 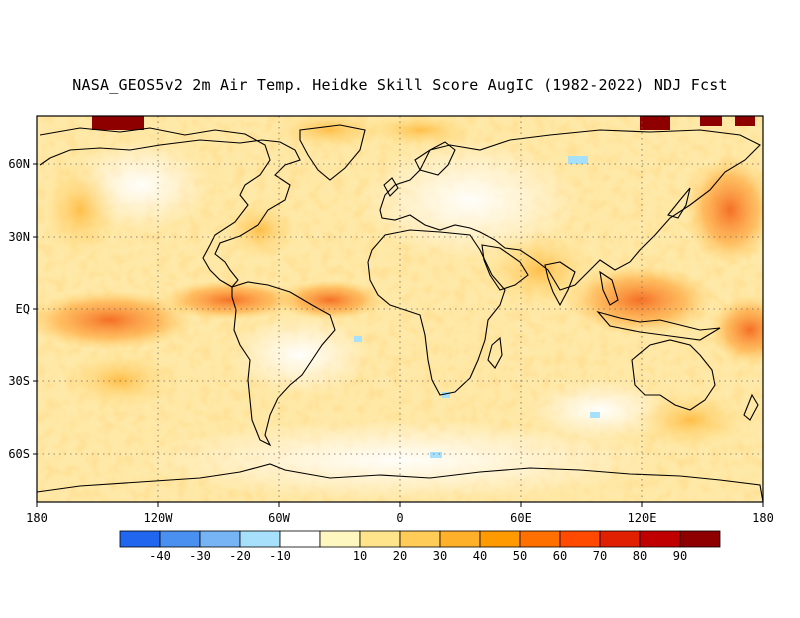 I want to click on lon-label-120w: 120W, so click(x=159, y=518).